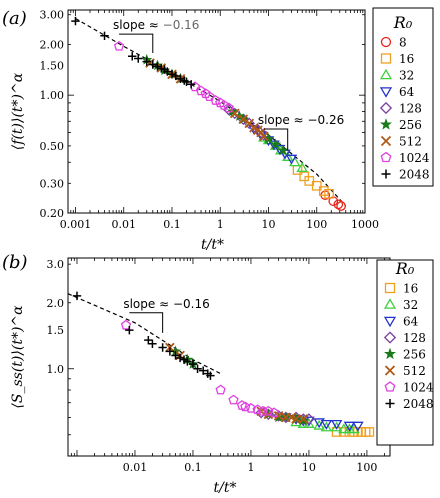 This screenshot has height=498, width=440. I want to click on panel-label-a: (a), so click(14, 18).